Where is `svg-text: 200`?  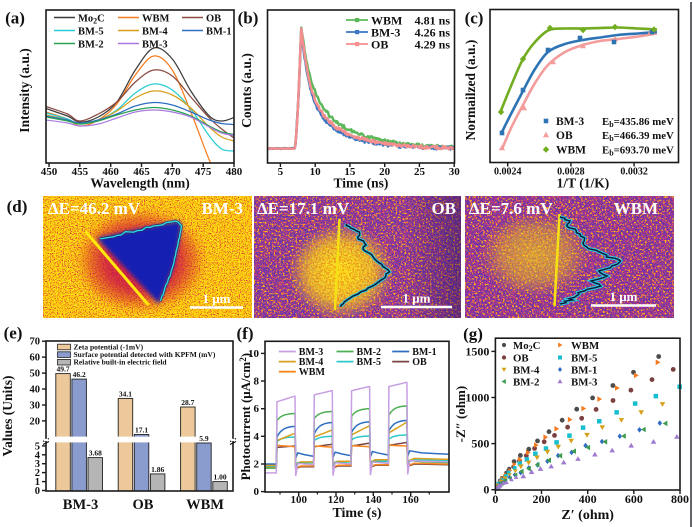 svg-text: 200 is located at coordinates (542, 499).